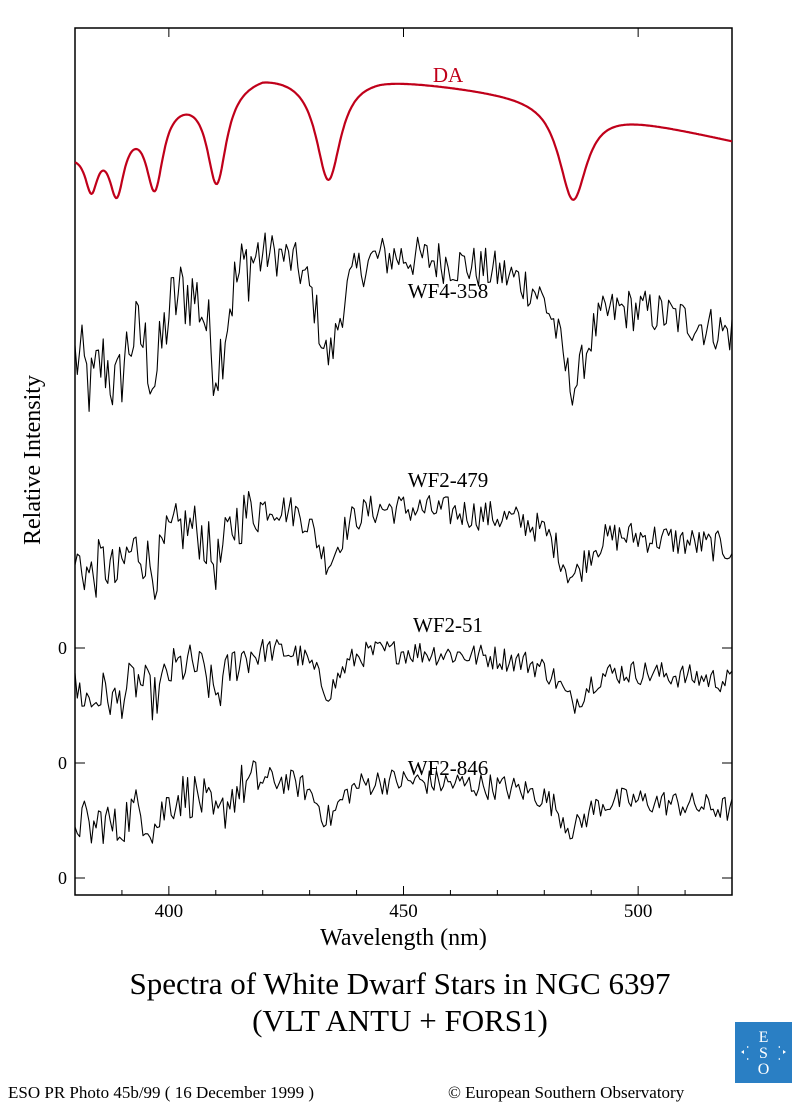 Image resolution: width=800 pixels, height=1111 pixels. I want to click on svg-text: S, so click(763, 1053).